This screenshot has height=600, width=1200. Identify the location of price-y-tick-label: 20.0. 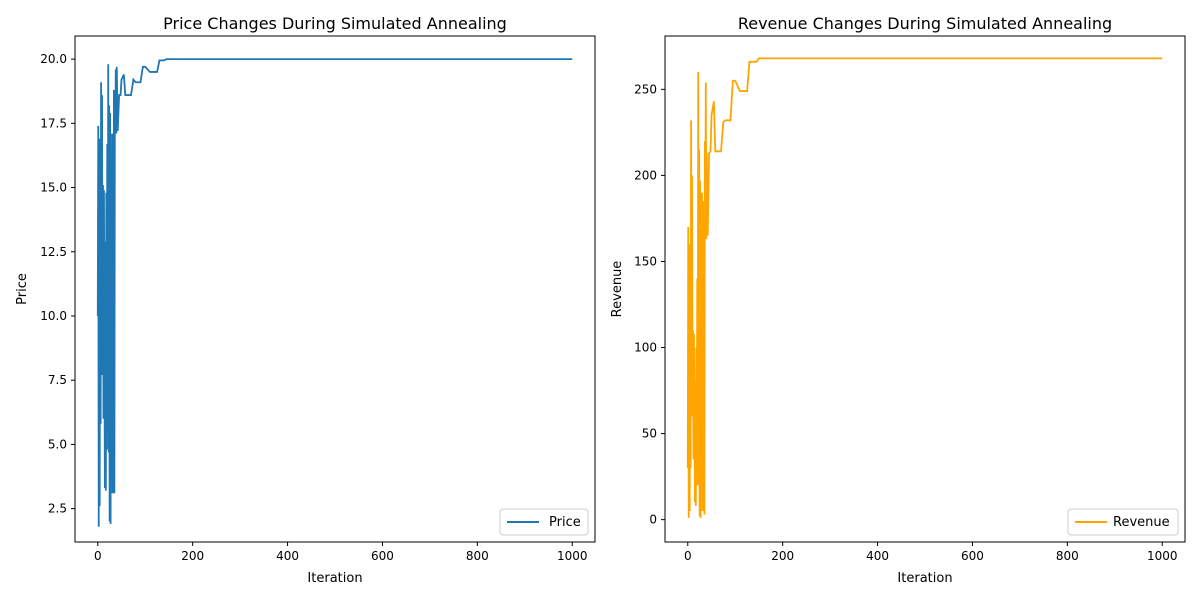
(53, 59).